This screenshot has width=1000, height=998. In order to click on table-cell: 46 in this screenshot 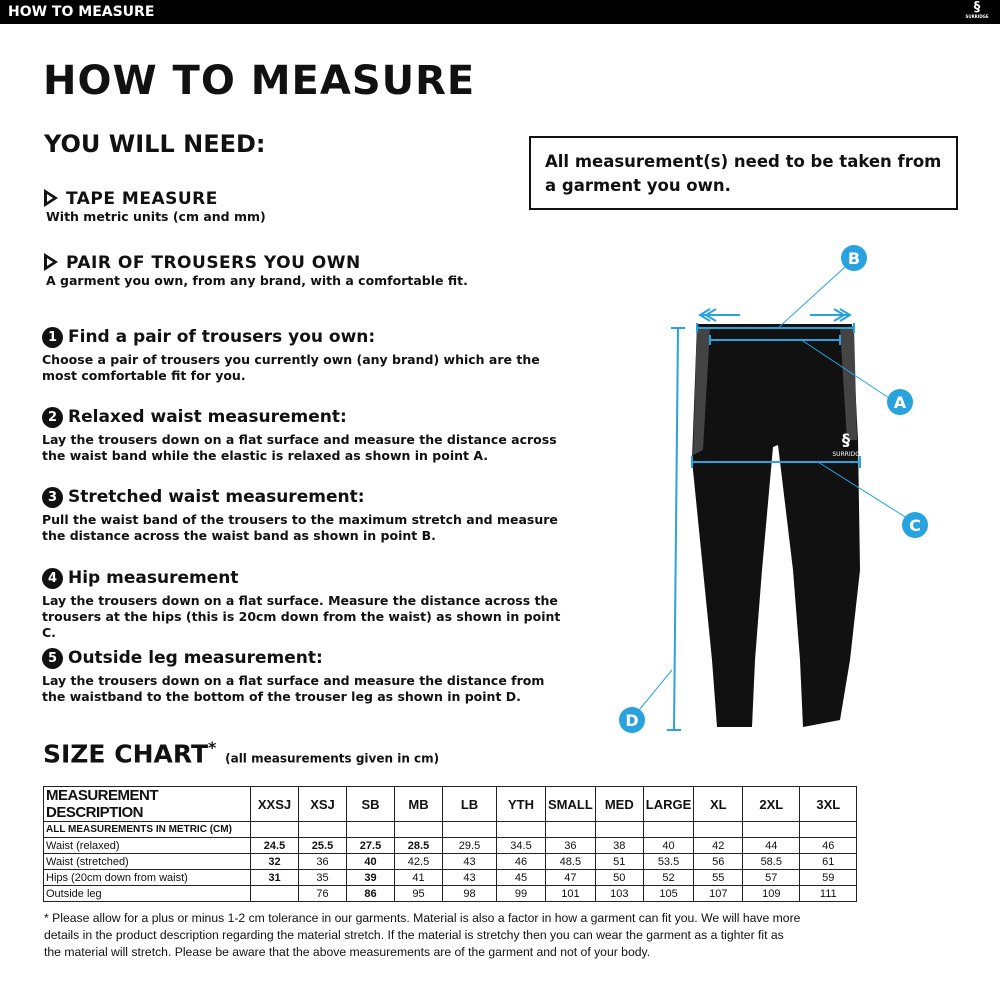, I will do `click(828, 845)`.